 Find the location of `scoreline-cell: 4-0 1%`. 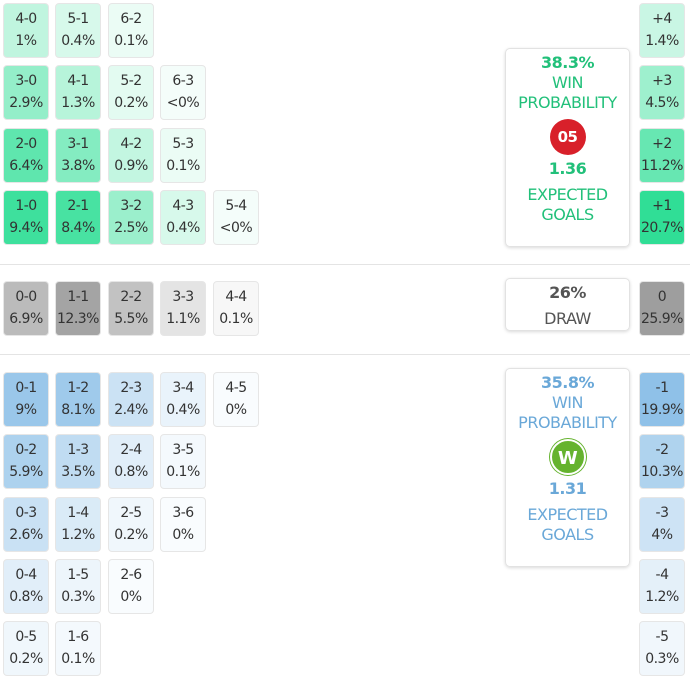

scoreline-cell: 4-0 1% is located at coordinates (26, 30).